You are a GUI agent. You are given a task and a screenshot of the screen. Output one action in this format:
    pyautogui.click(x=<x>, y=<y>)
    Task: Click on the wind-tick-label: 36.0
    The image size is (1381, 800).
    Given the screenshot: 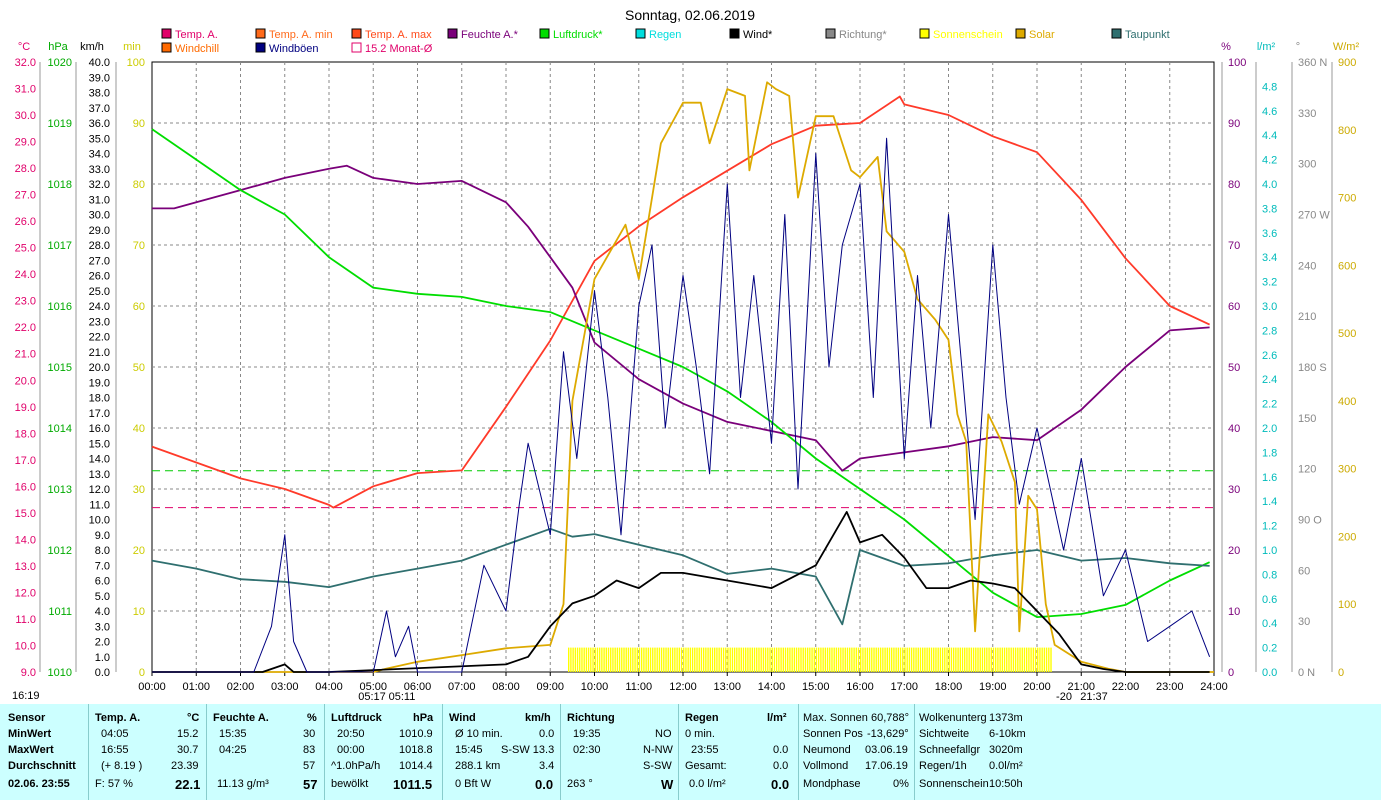 What is the action you would take?
    pyautogui.click(x=99, y=124)
    